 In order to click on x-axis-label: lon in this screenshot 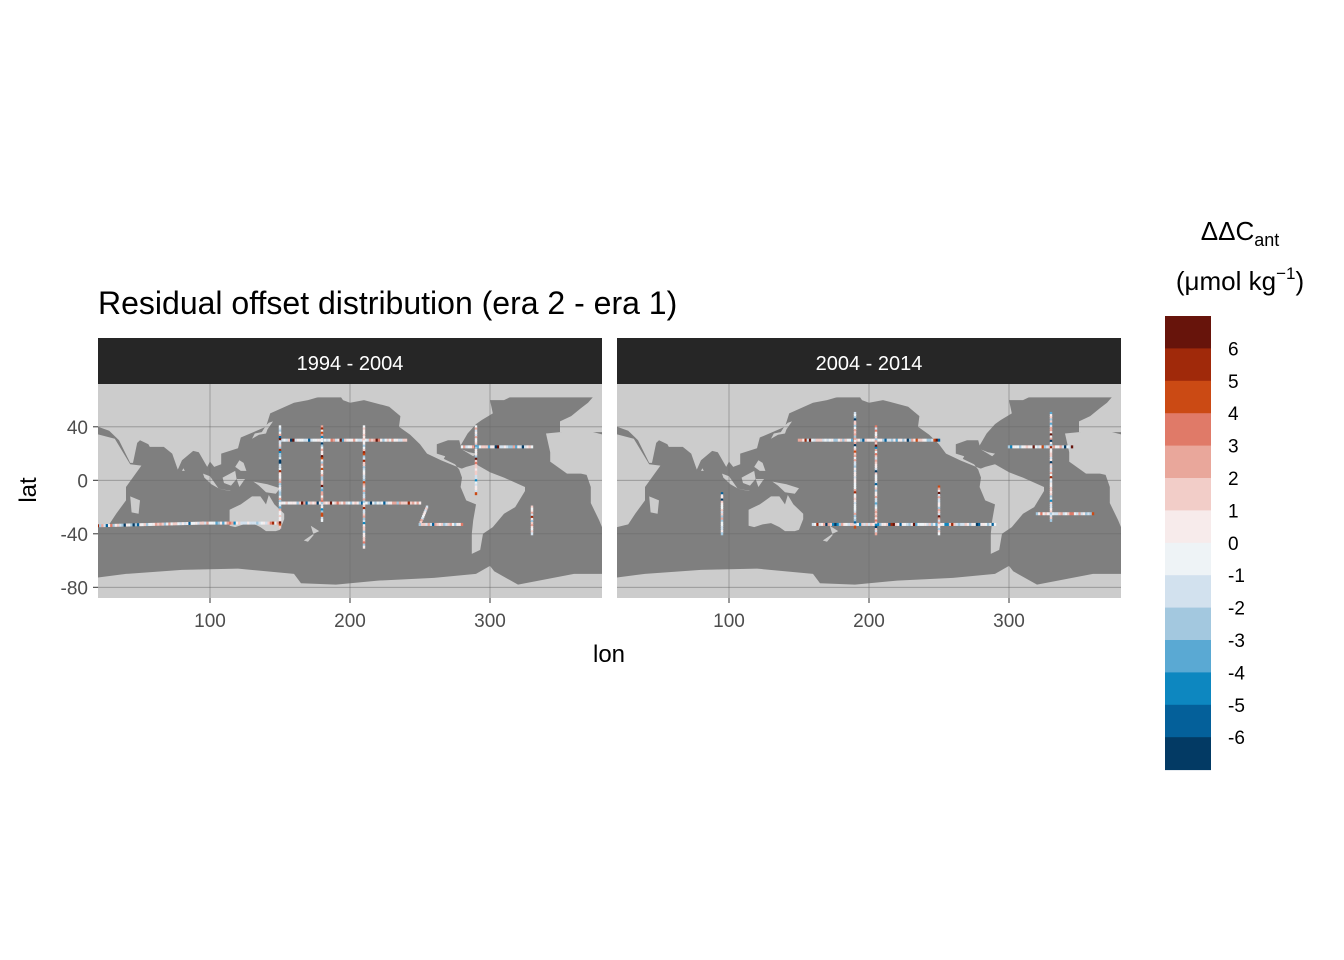, I will do `click(609, 654)`.